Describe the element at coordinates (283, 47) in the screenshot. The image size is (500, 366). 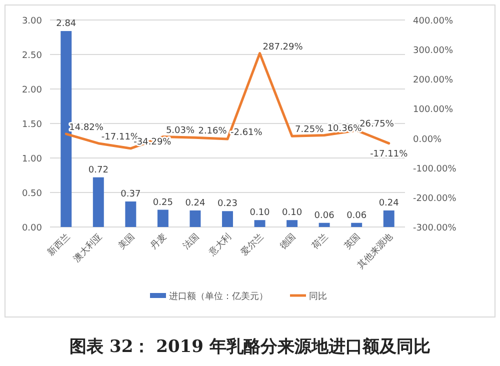
I see `data-label: 287.29%` at that location.